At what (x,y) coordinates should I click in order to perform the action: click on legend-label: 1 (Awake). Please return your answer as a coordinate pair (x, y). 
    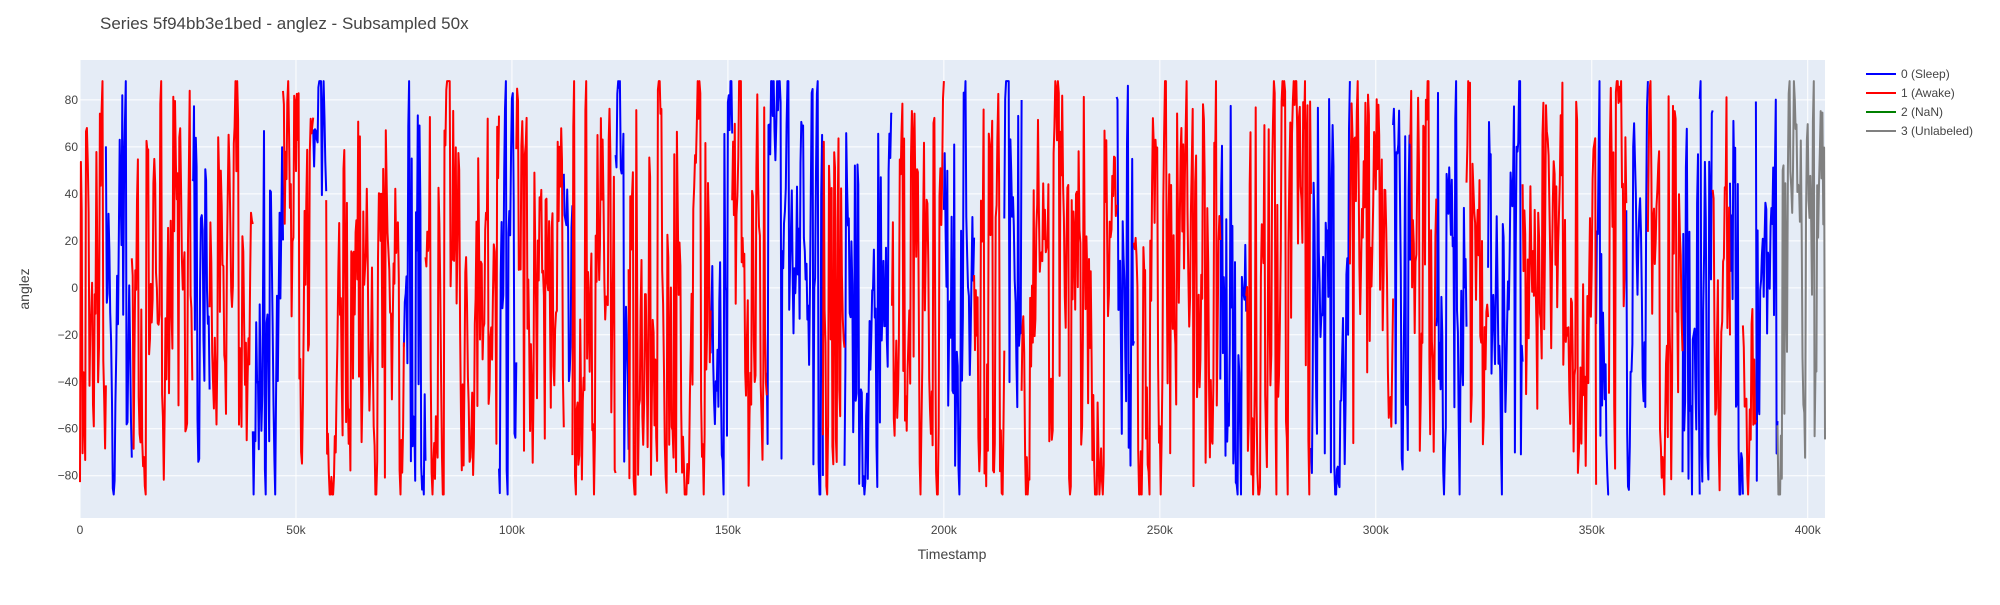
    Looking at the image, I should click on (1928, 93).